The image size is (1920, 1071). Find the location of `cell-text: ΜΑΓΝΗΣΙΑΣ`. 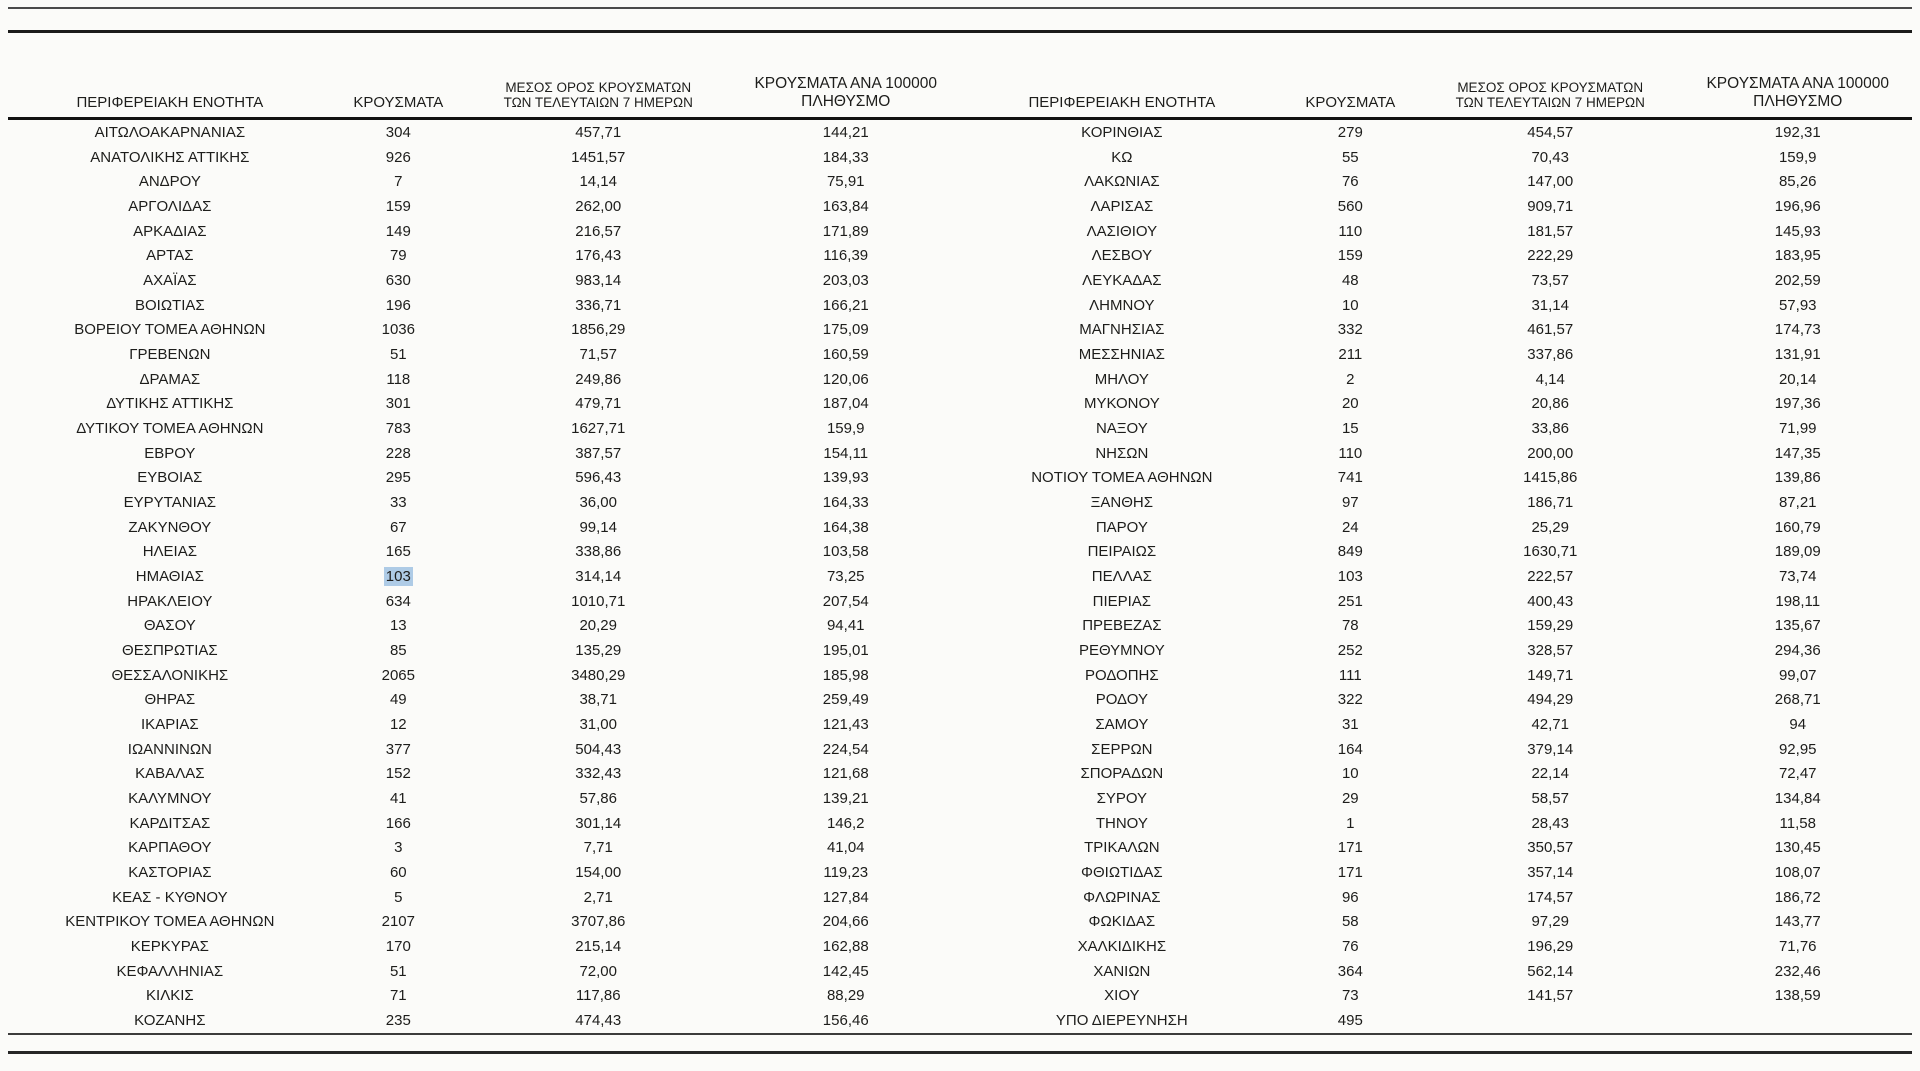

cell-text: ΜΑΓΝΗΣΙΑΣ is located at coordinates (1122, 330).